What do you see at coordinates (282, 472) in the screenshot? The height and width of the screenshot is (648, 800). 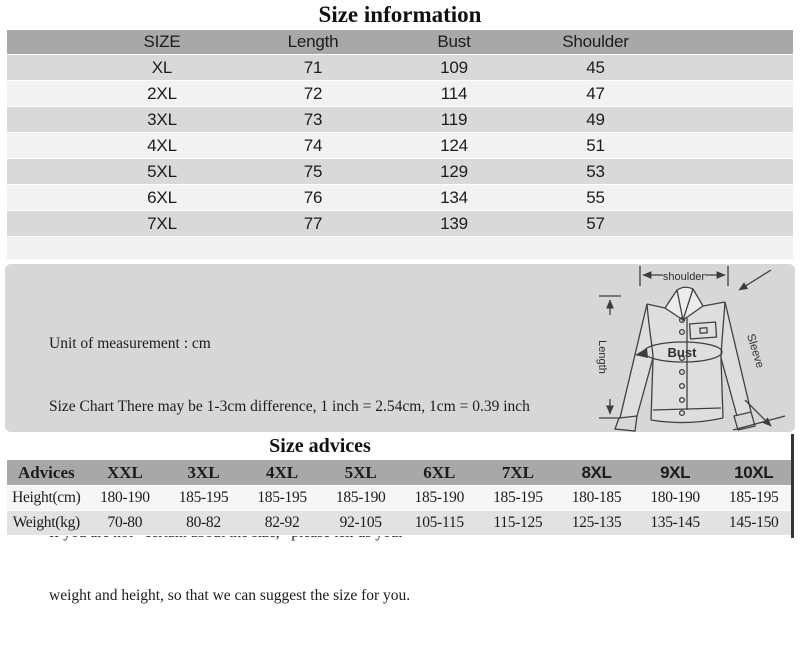 I see `header-4xl: 4XL` at bounding box center [282, 472].